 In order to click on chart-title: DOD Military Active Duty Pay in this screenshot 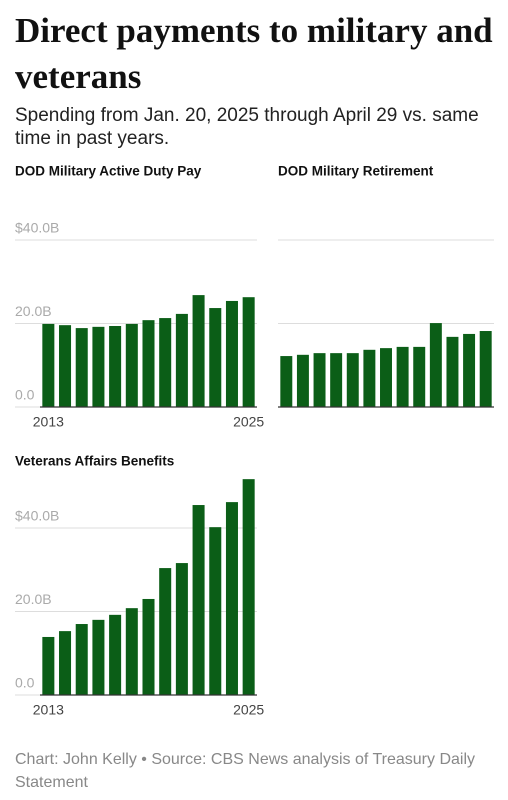, I will do `click(108, 171)`.